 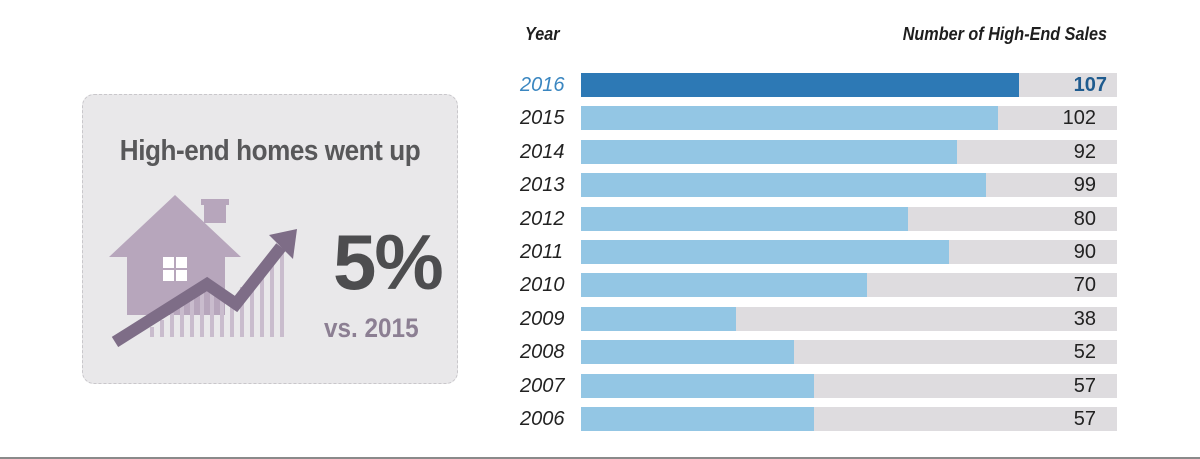 I want to click on bar-row: 2016 107, so click(x=600, y=85).